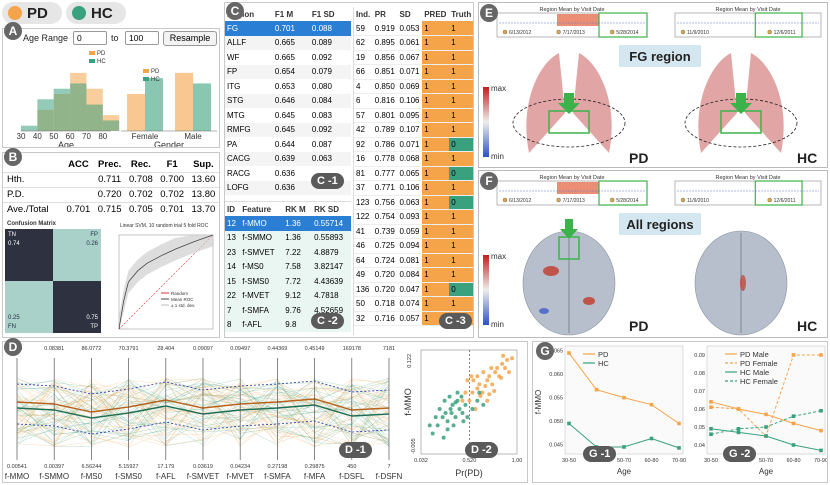  Describe the element at coordinates (190, 38) in the screenshot. I see `resample-button: Resample` at that location.